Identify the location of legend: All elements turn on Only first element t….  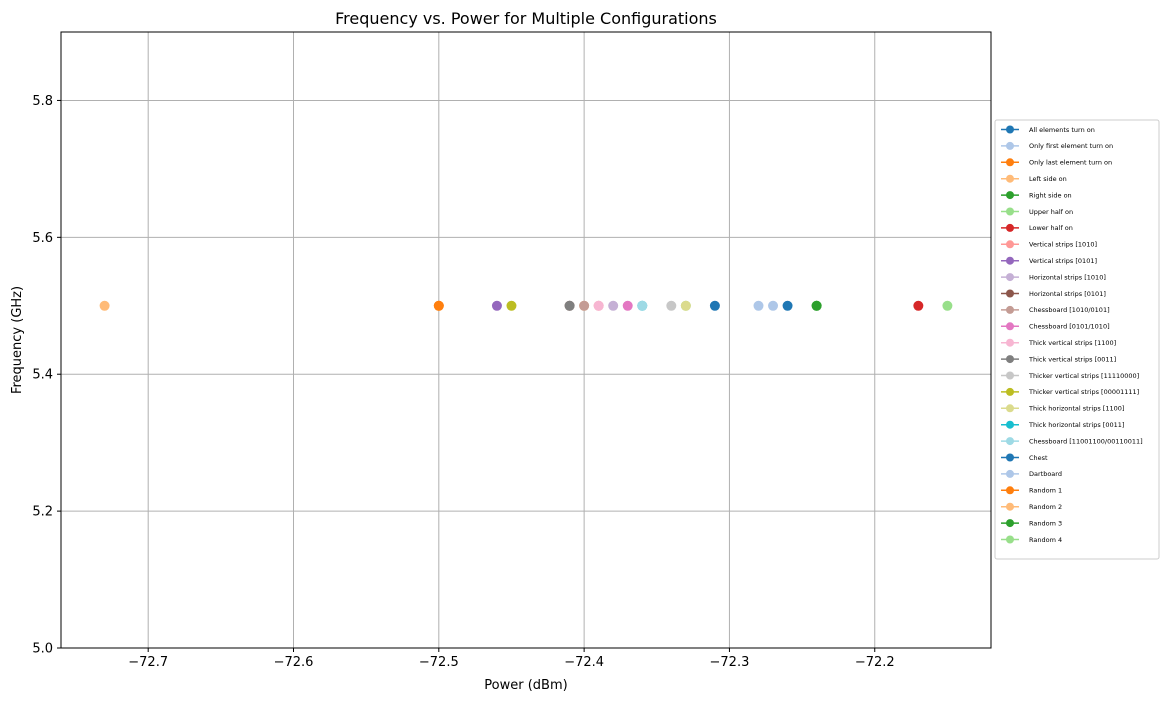
(1077, 339).